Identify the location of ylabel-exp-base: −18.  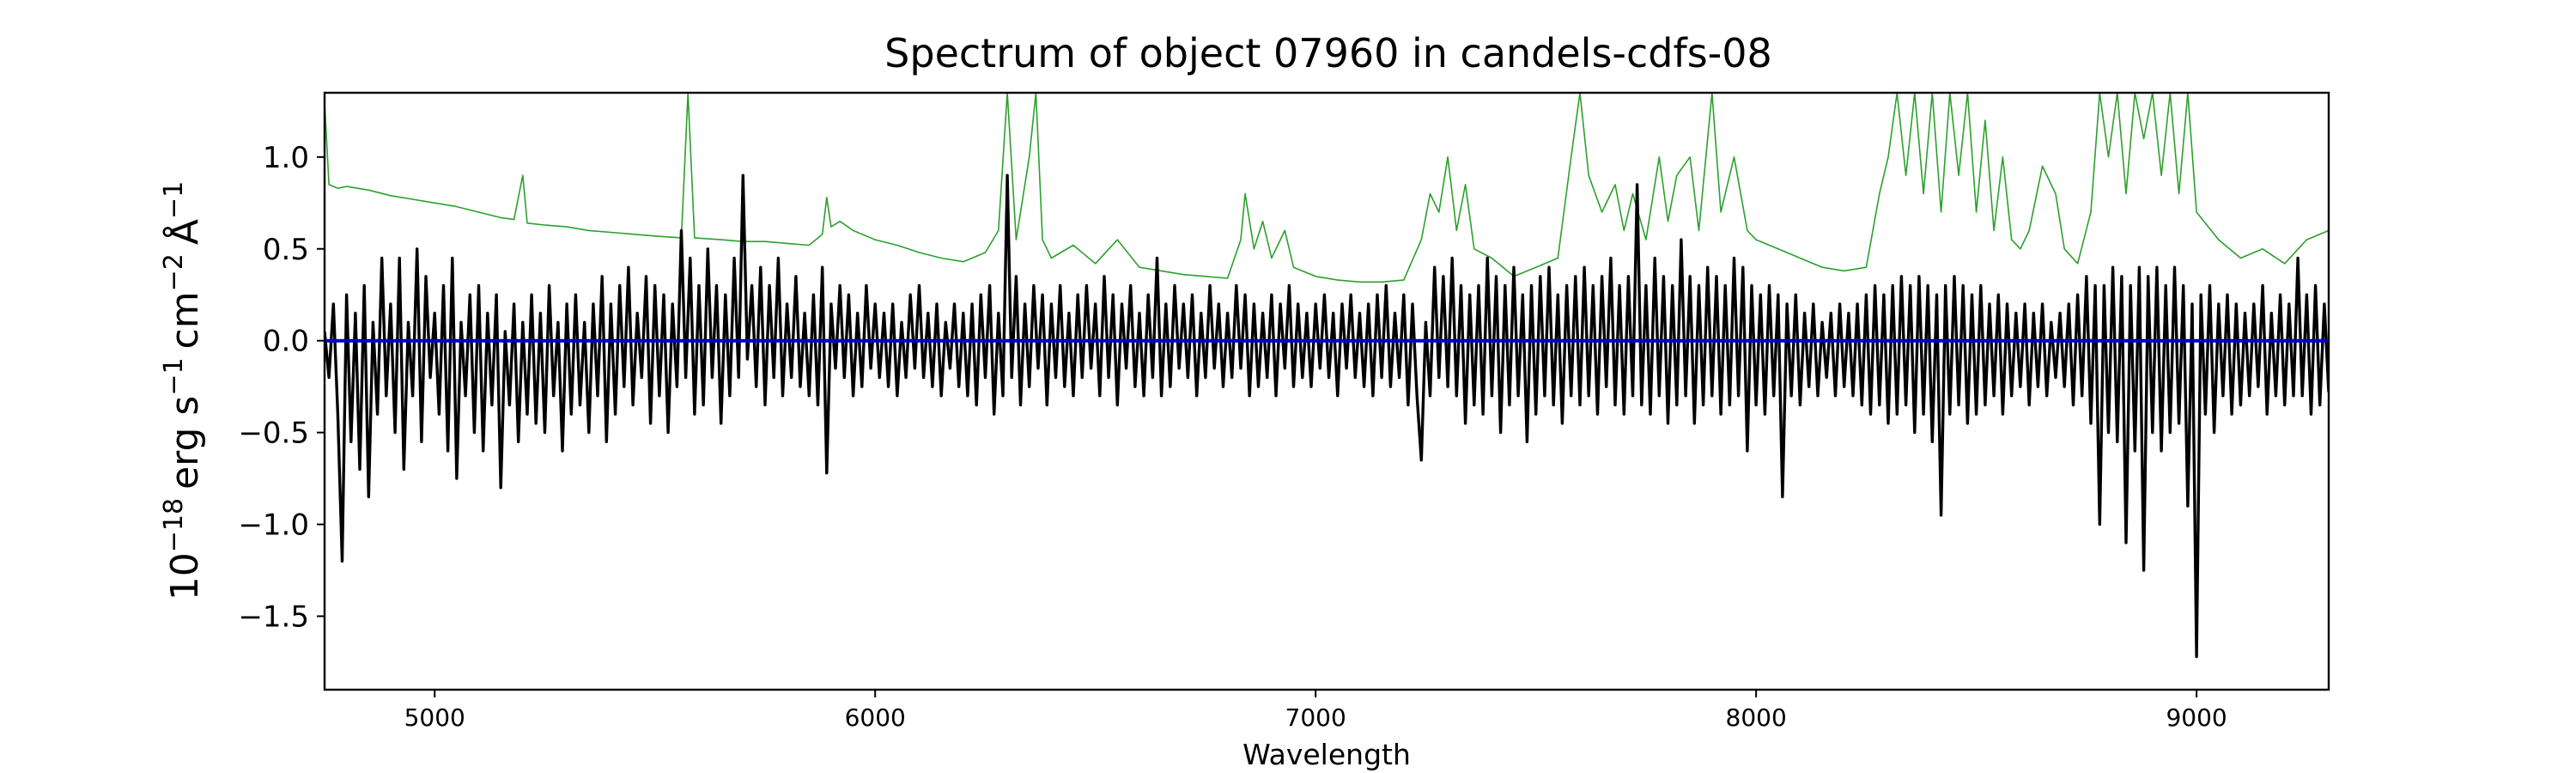
(174, 525).